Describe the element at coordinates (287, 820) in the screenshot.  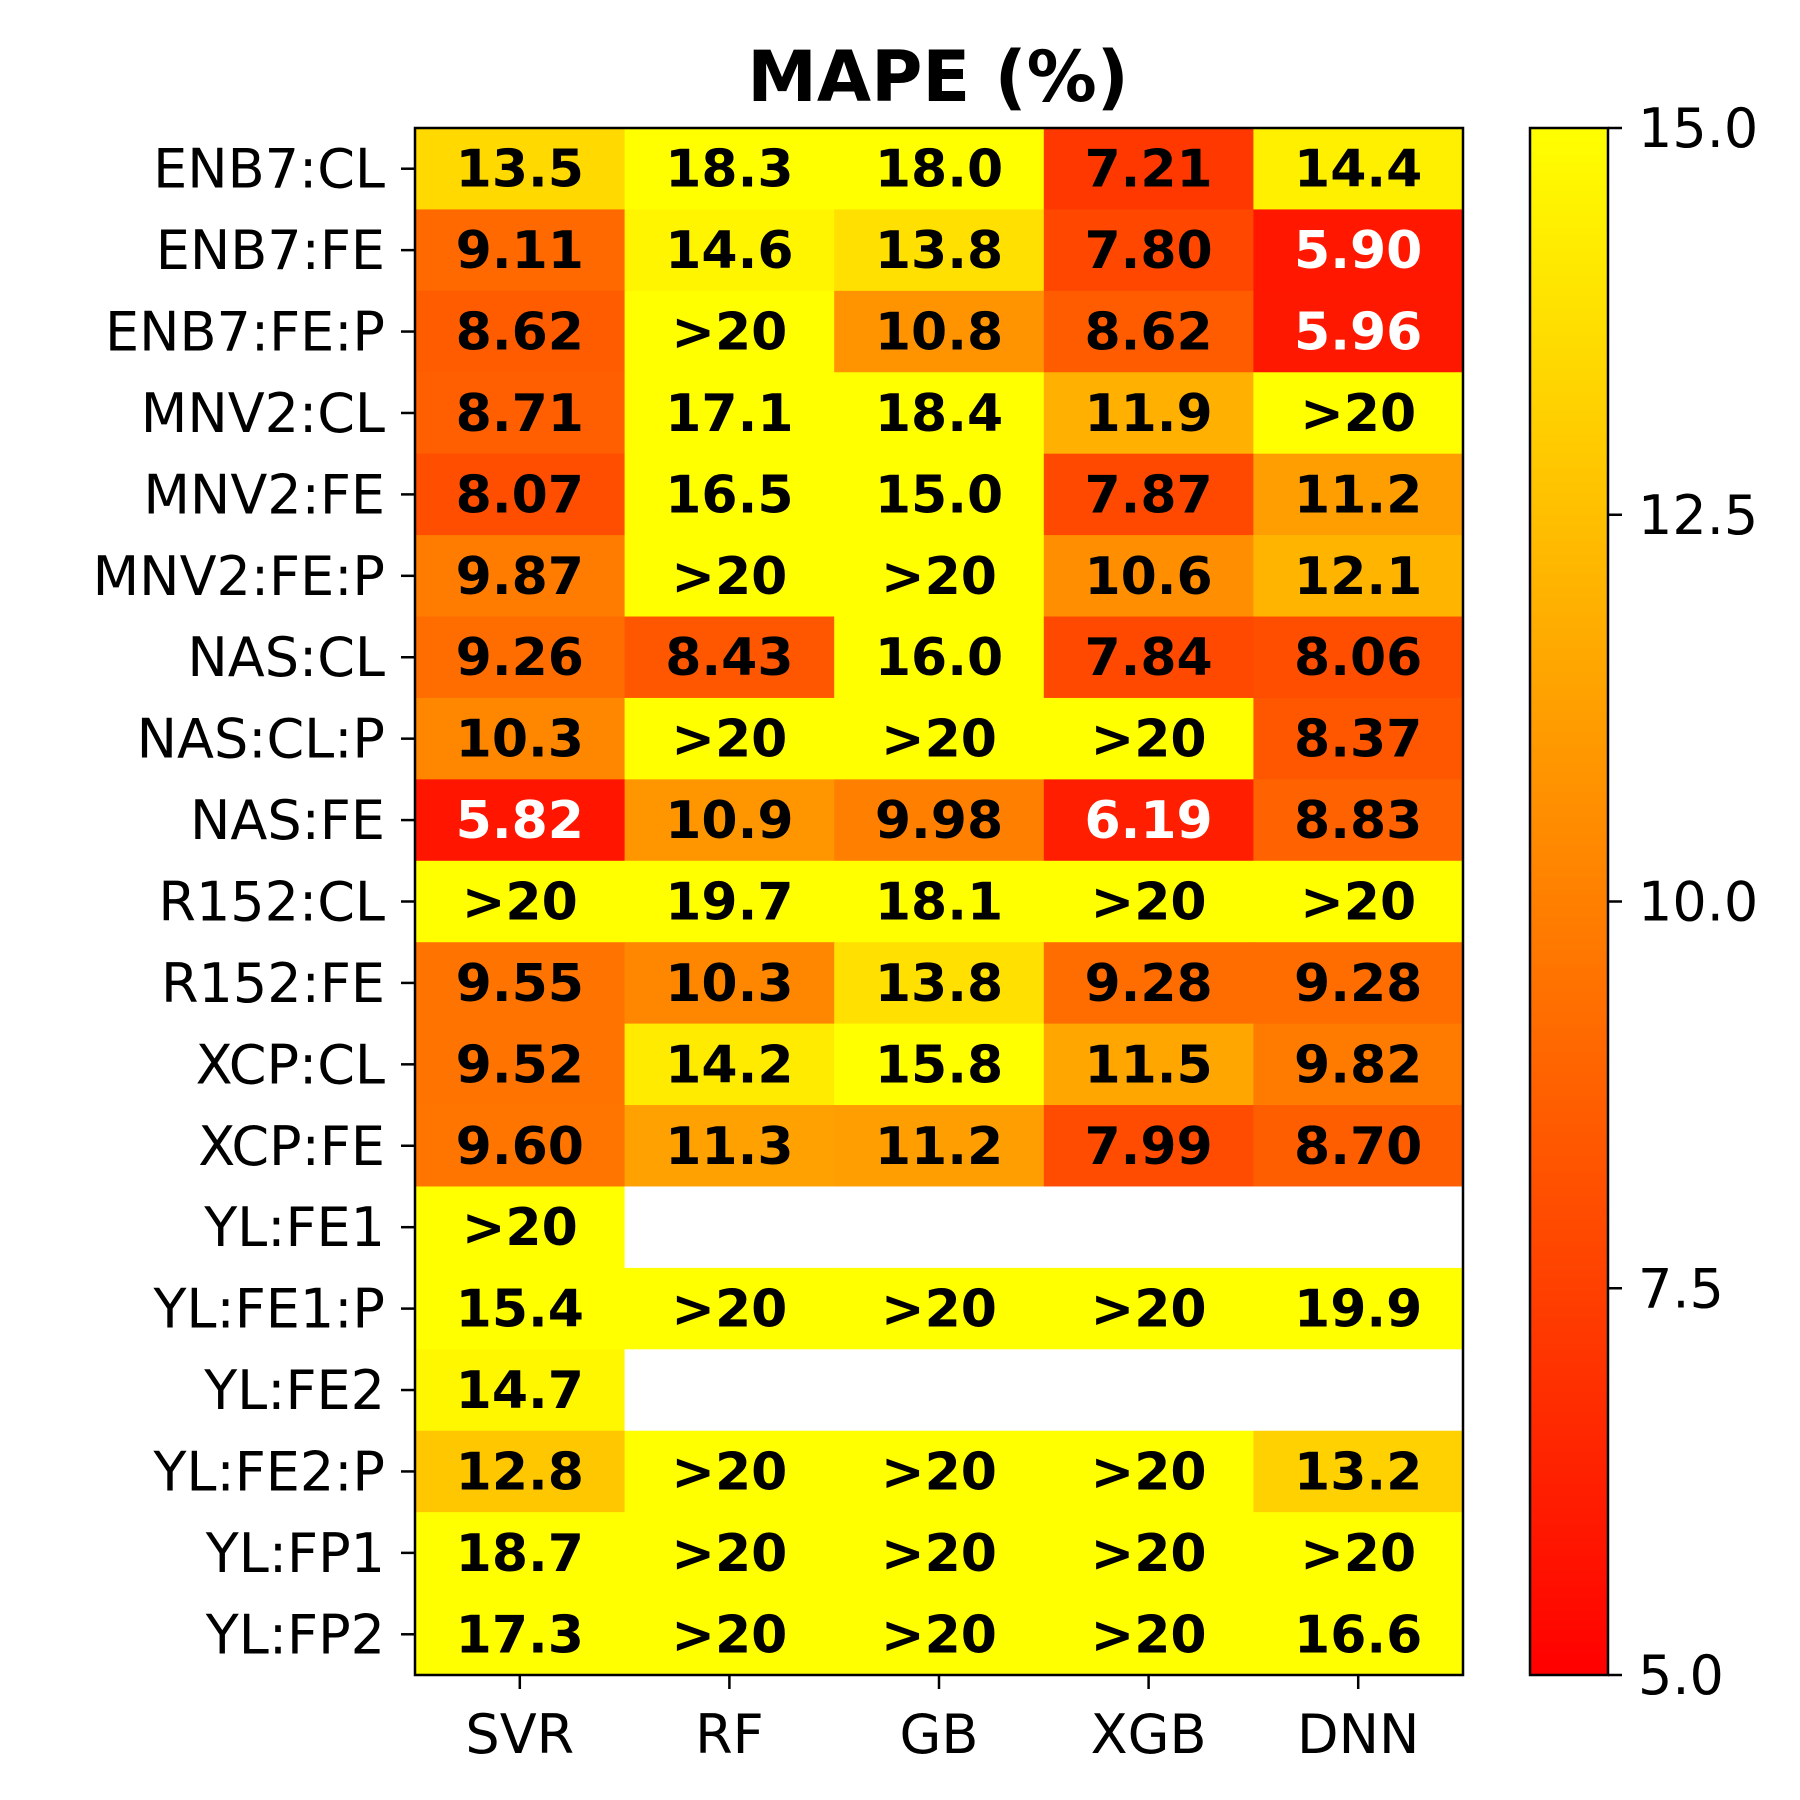
I see `y-tick-label: NAS:FE` at that location.